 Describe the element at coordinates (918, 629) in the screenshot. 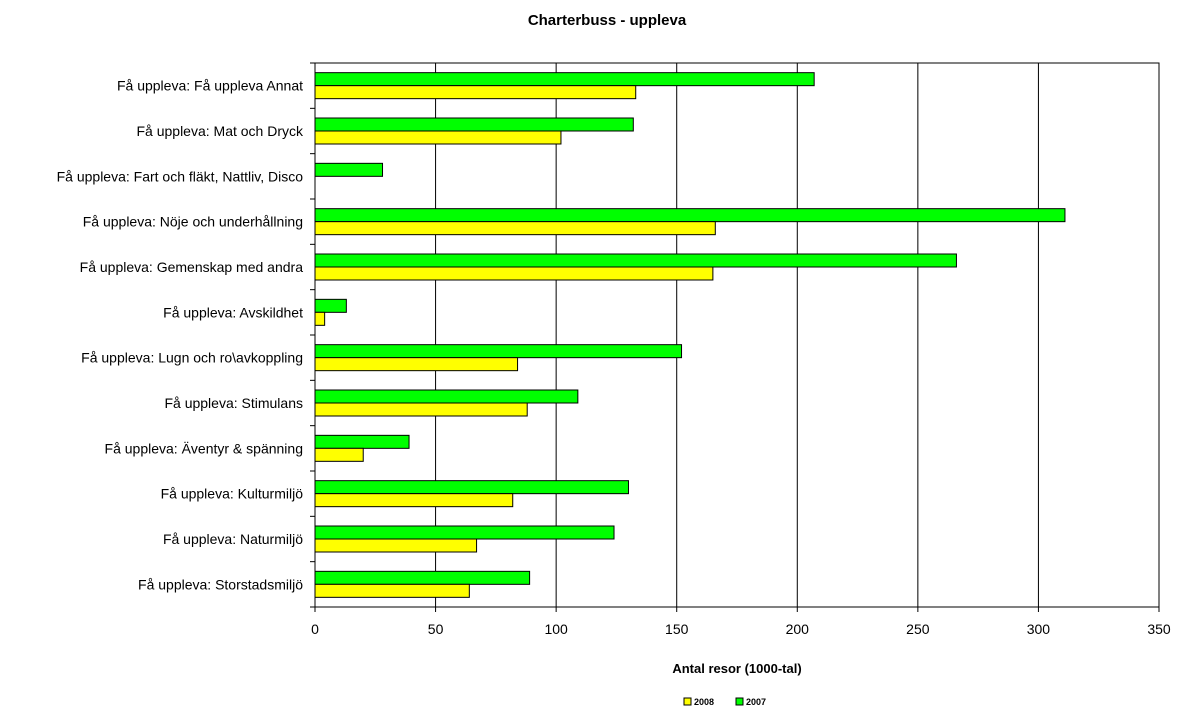

I see `x-tick-label: 250` at that location.